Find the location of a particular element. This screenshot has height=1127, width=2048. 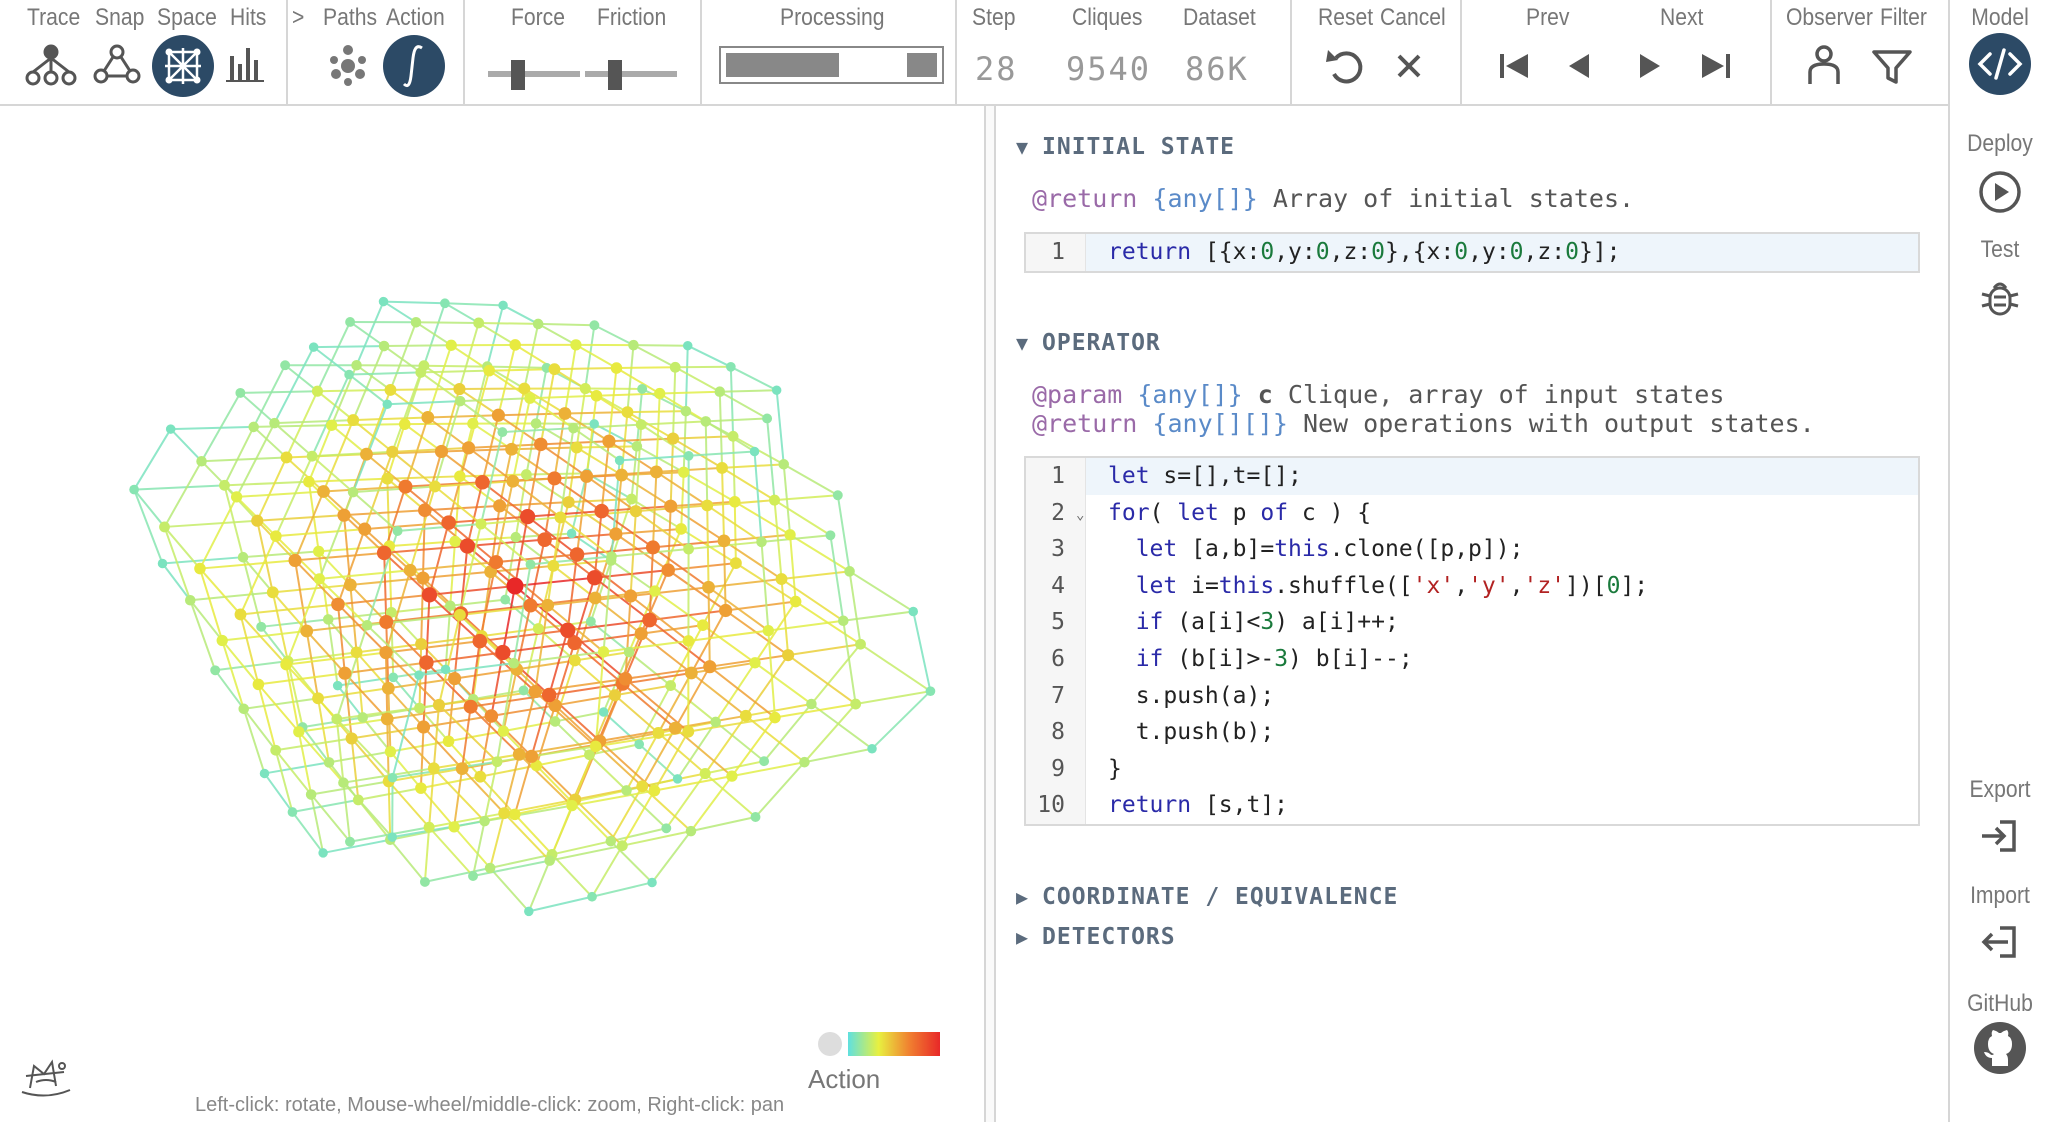

force-slider-thumb is located at coordinates (518, 75).